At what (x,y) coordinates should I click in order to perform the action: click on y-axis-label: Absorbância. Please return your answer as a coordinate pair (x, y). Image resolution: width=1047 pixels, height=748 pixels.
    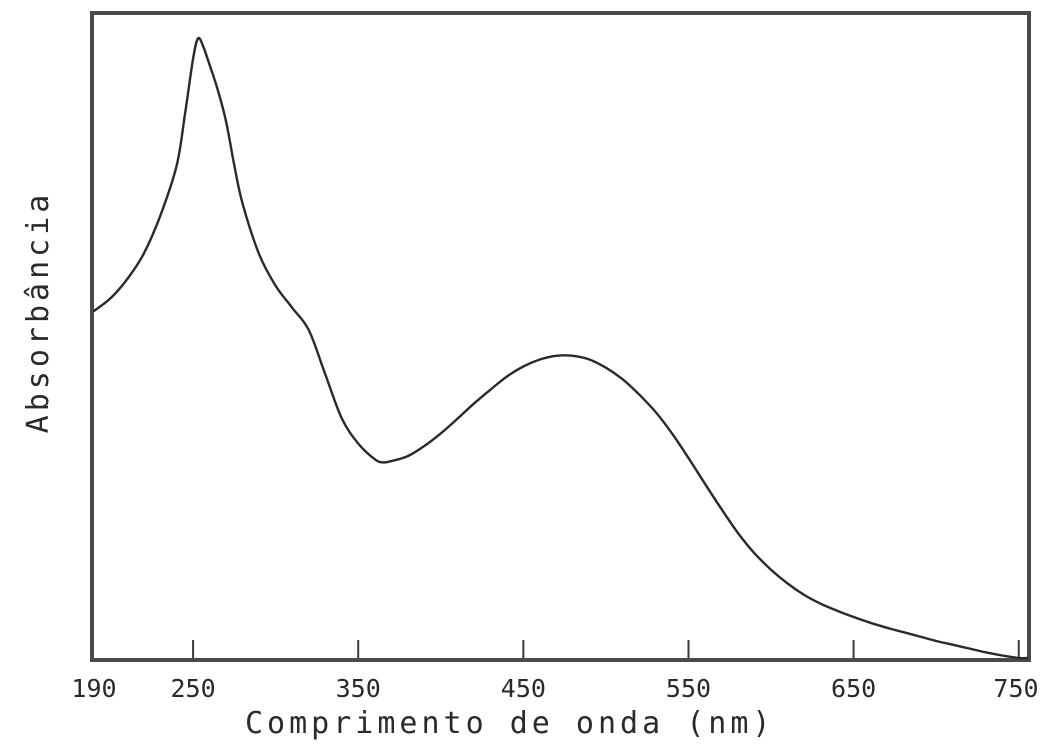
    Looking at the image, I should click on (38, 312).